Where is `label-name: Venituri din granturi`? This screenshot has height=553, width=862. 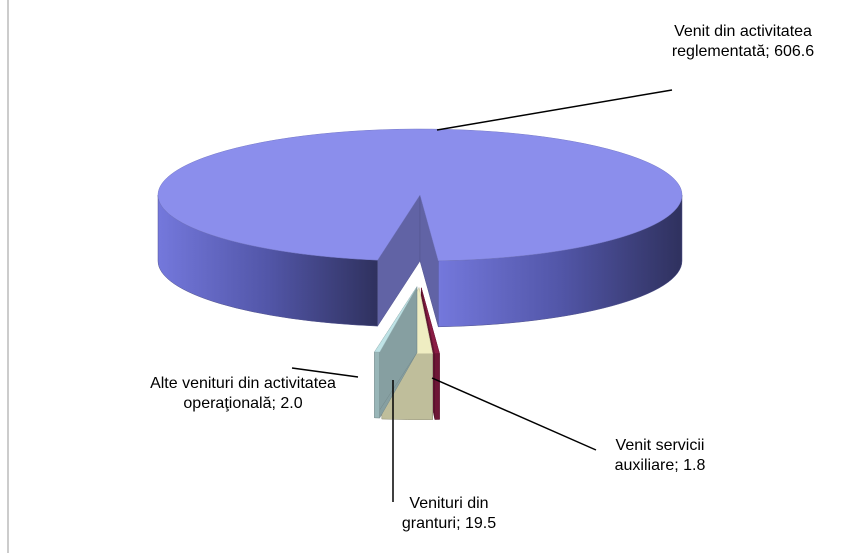
label-name: Venituri din granturi is located at coordinates (445, 513).